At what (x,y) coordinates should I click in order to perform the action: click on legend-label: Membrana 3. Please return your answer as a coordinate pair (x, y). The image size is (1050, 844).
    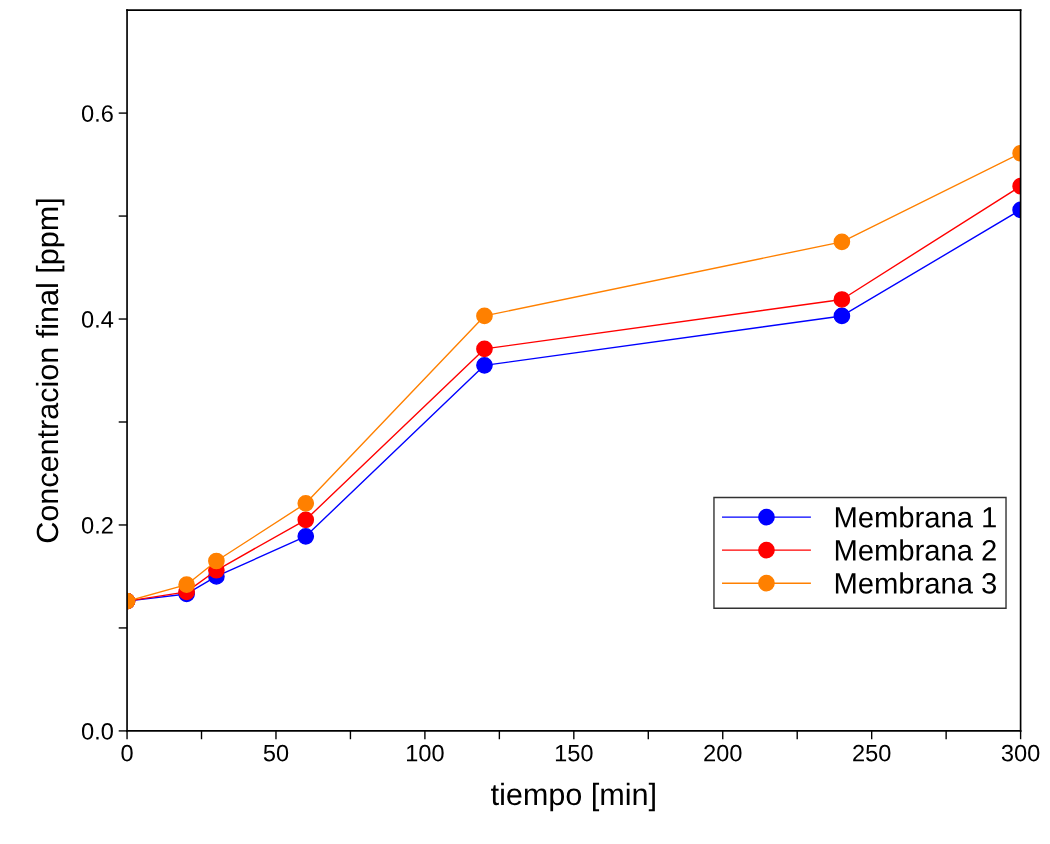
    Looking at the image, I should click on (915, 583).